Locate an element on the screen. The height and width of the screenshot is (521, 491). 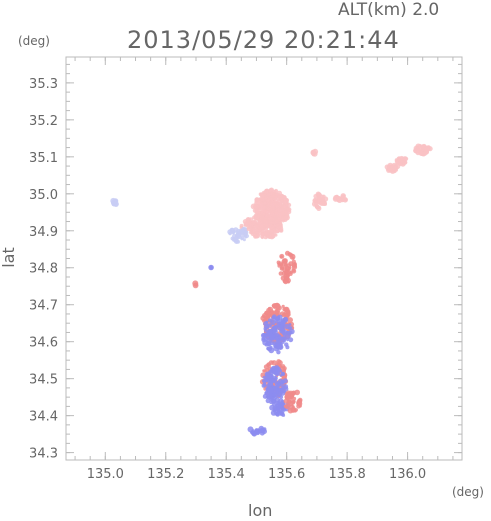
altitude-label: ALT(km) 2.0 is located at coordinates (389, 10).